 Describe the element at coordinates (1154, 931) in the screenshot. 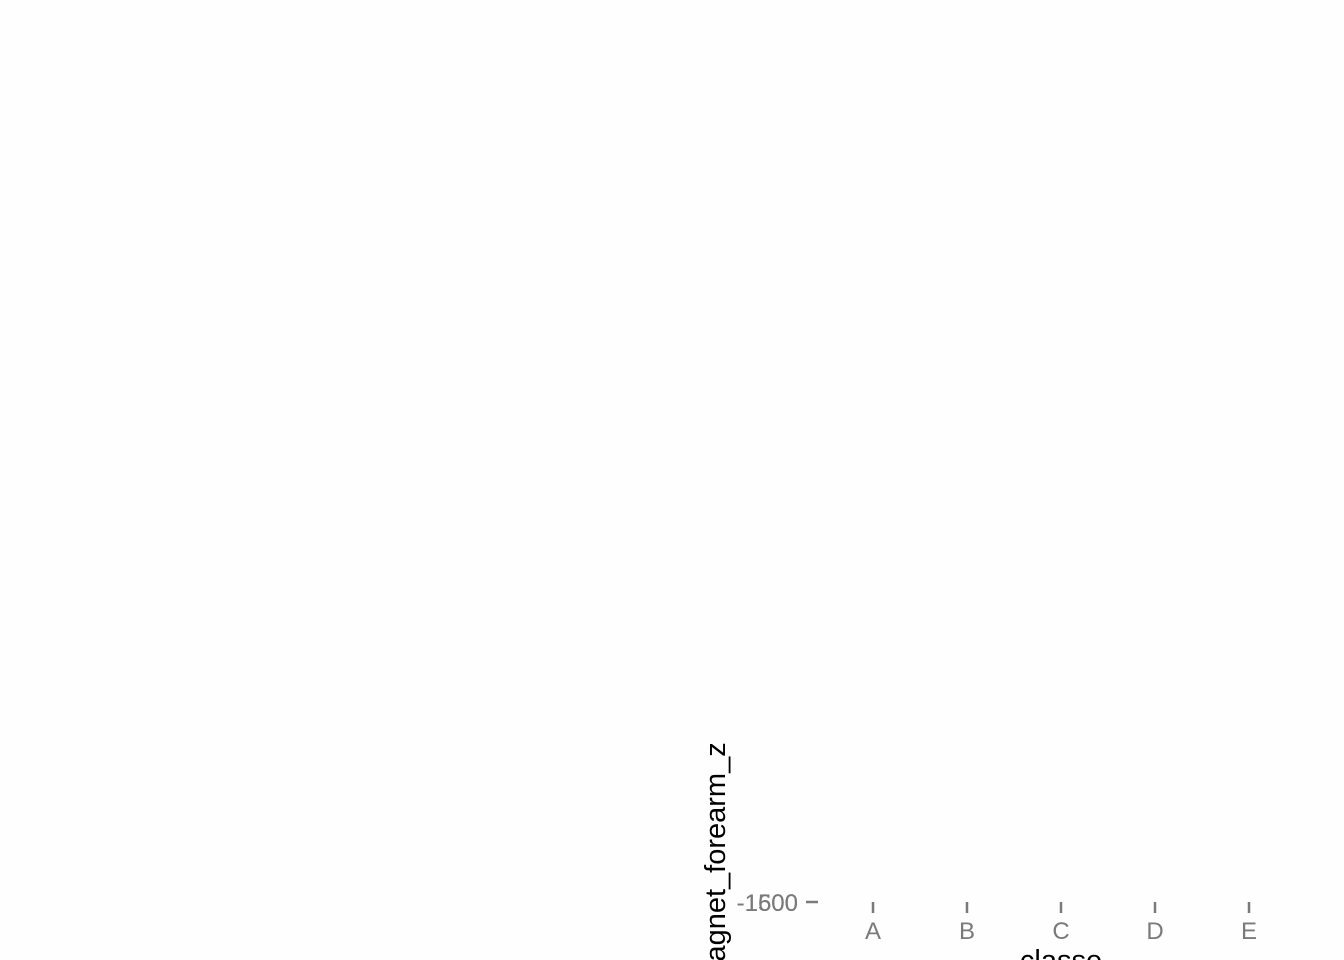

I see `x-tick-label-d: D` at that location.